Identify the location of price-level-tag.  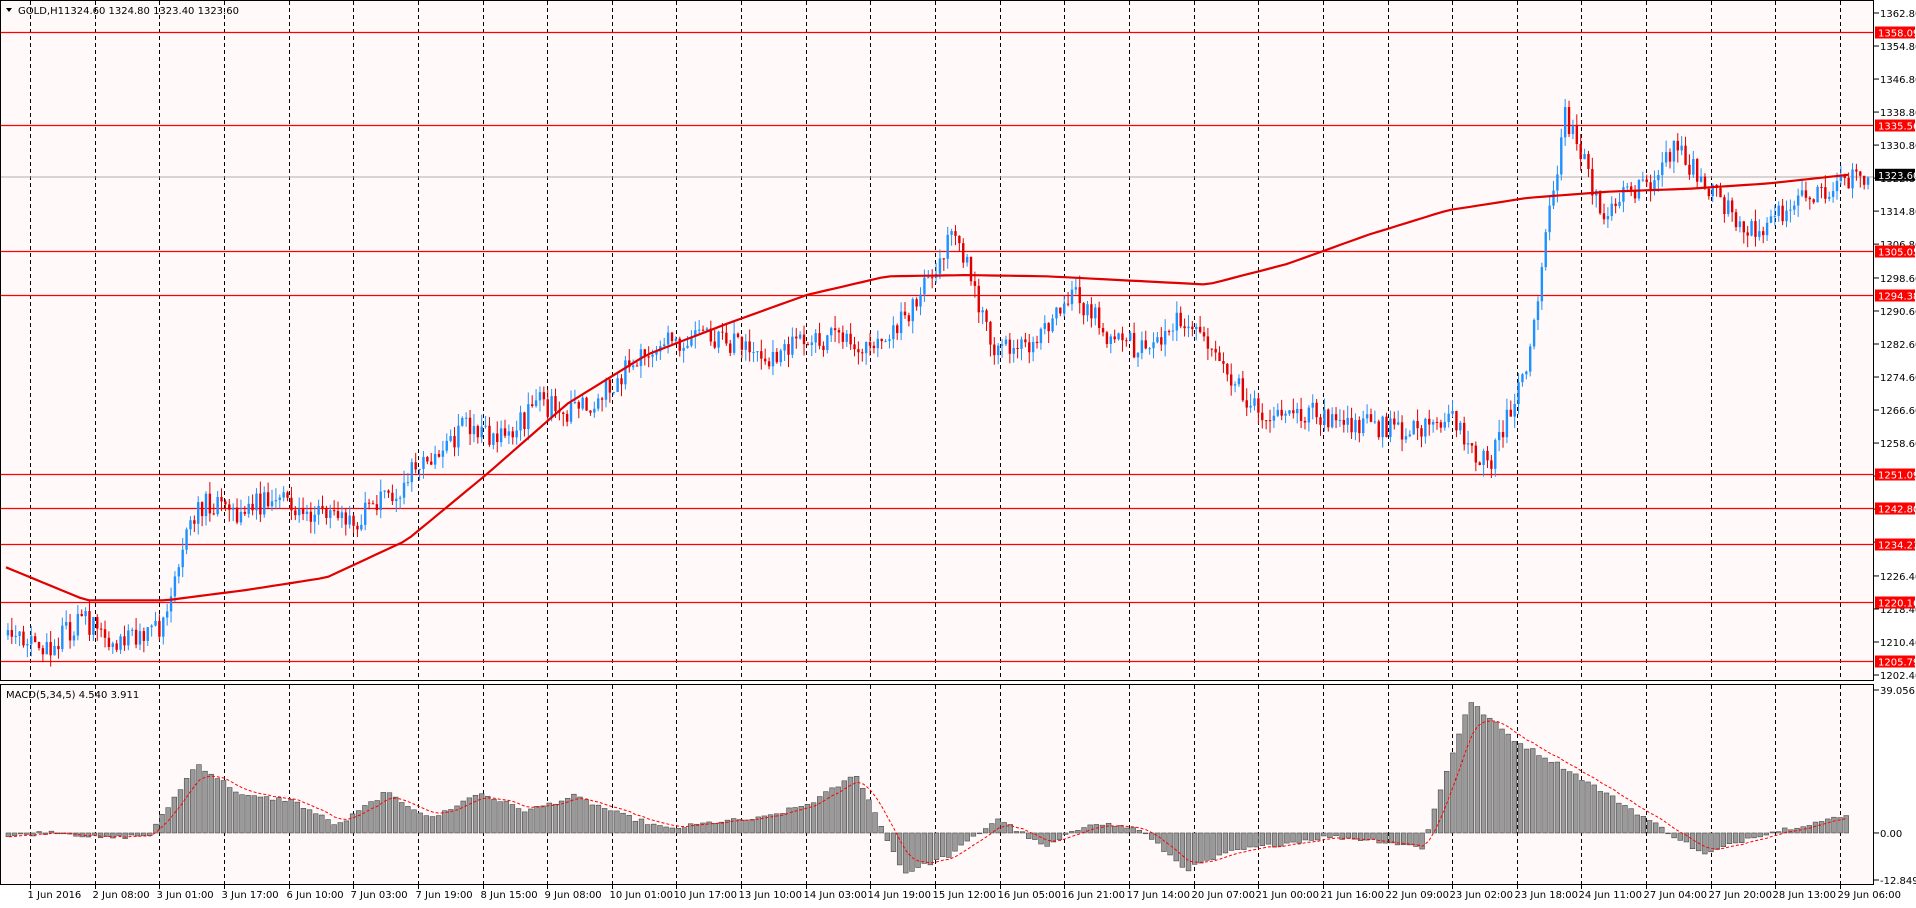
(1895, 125).